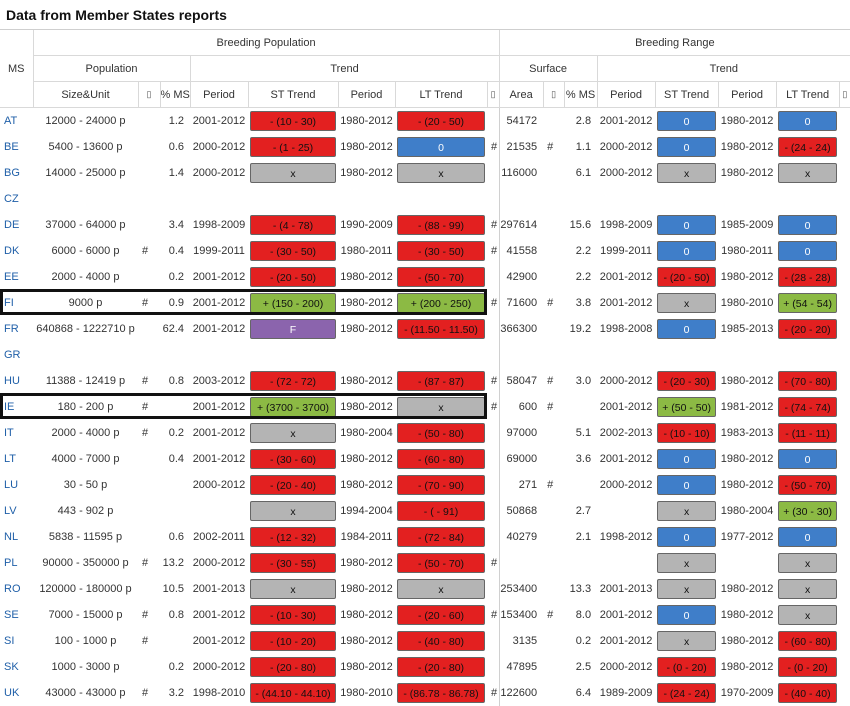  Describe the element at coordinates (11, 121) in the screenshot. I see `ms-link: AT` at that location.